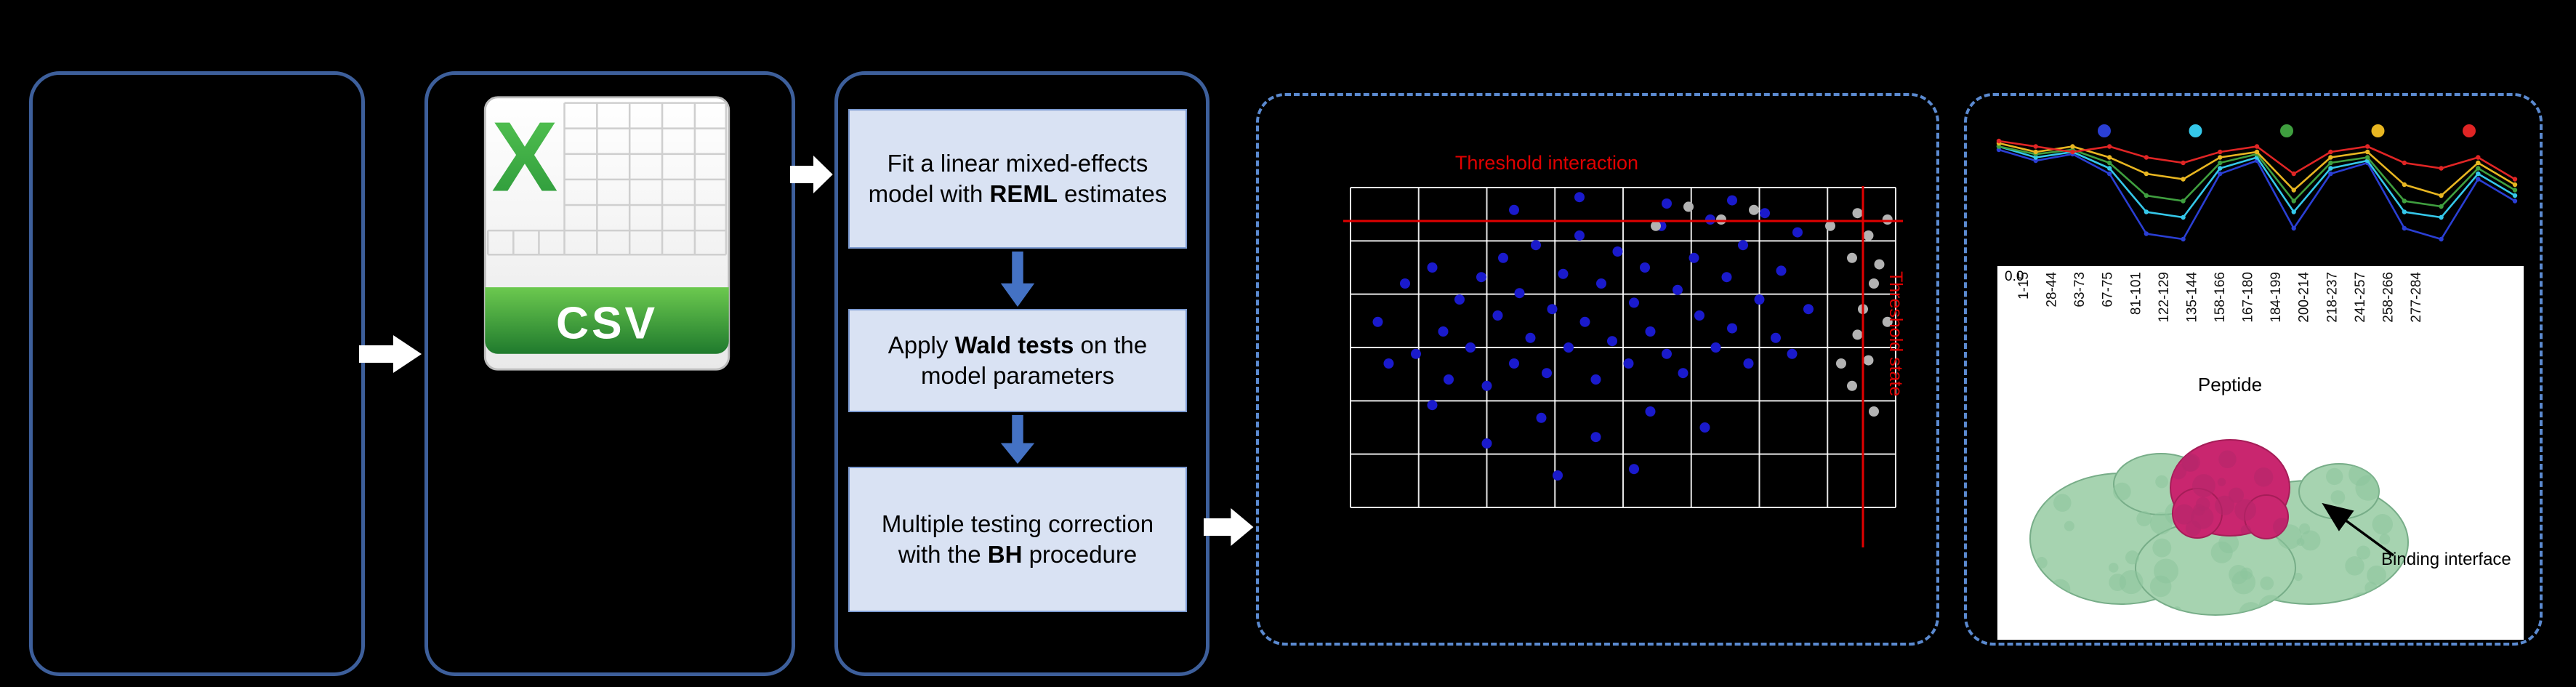  What do you see at coordinates (1017, 439) in the screenshot?
I see `flow-arrow-down-icon` at bounding box center [1017, 439].